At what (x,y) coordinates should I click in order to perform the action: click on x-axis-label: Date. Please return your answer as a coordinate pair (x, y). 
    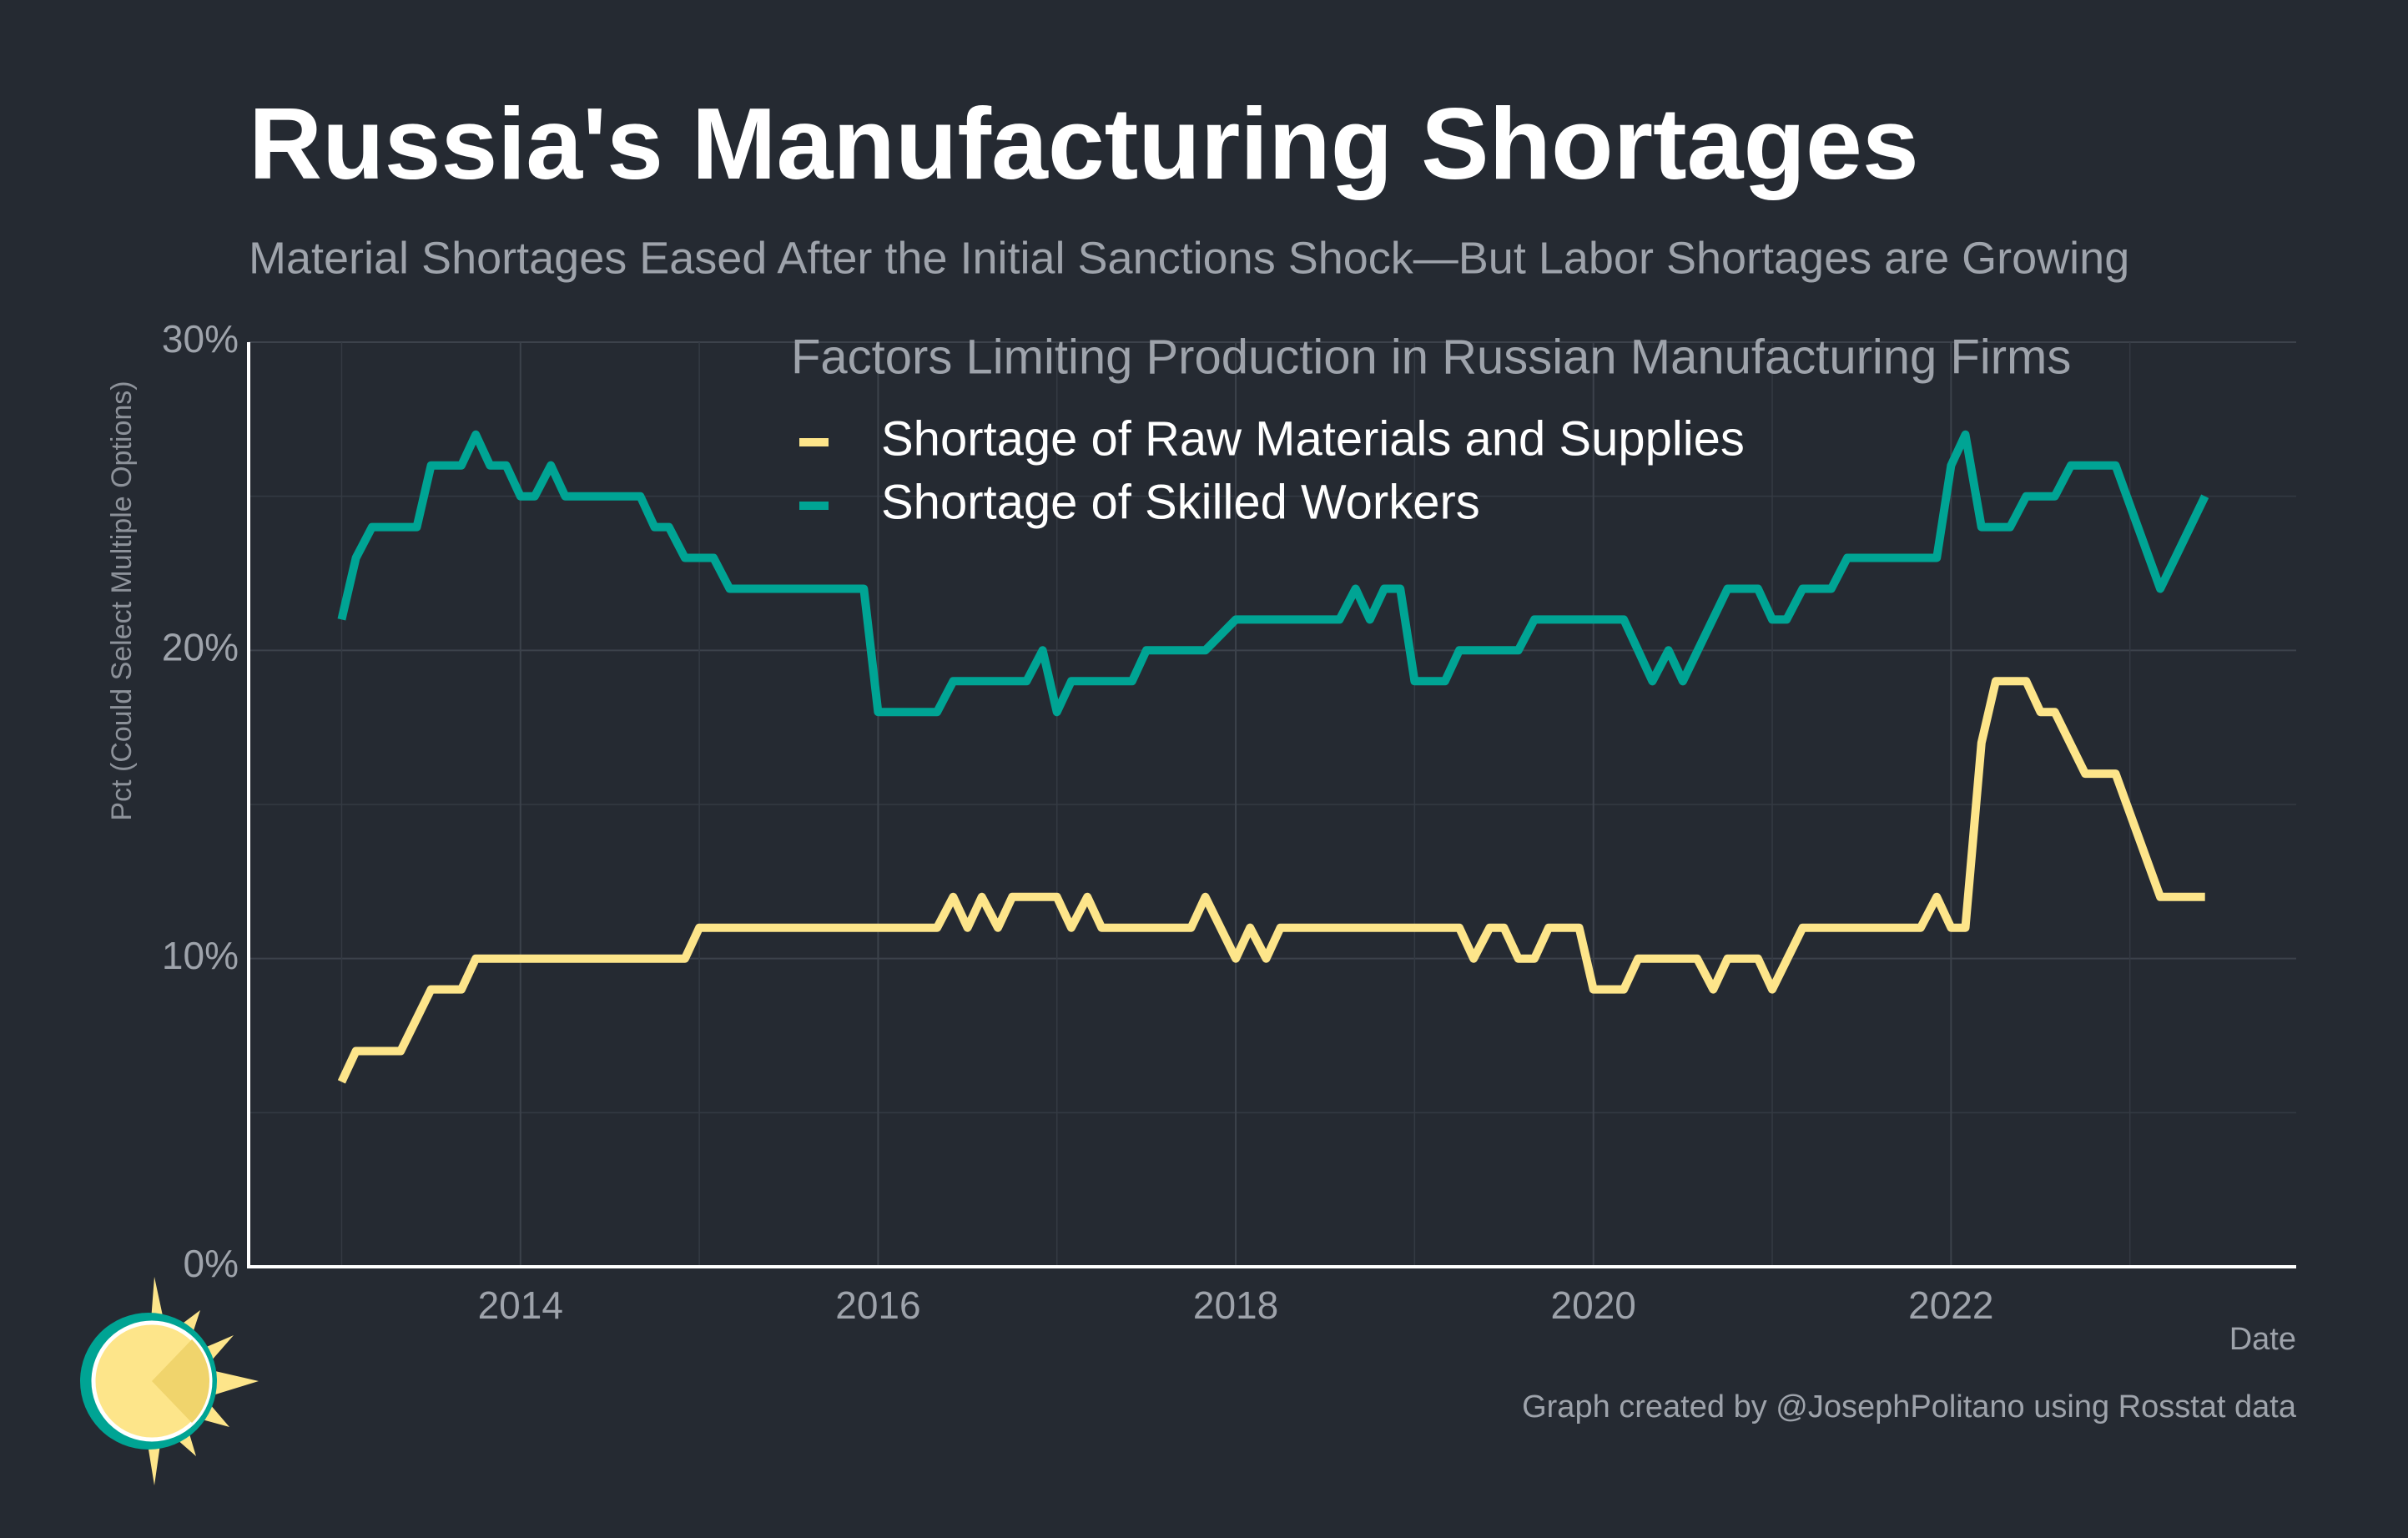
    Looking at the image, I should click on (2262, 1339).